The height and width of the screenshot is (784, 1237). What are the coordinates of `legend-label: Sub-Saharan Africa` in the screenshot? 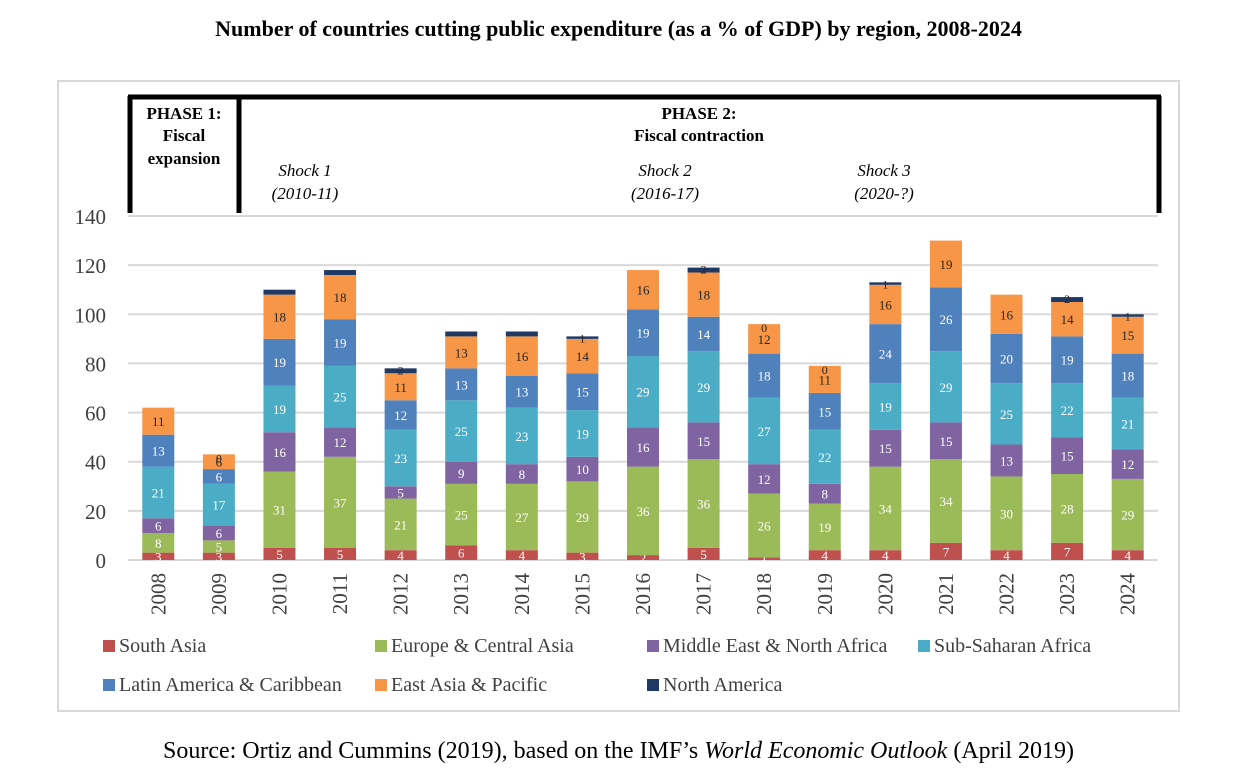 It's located at (1012, 646).